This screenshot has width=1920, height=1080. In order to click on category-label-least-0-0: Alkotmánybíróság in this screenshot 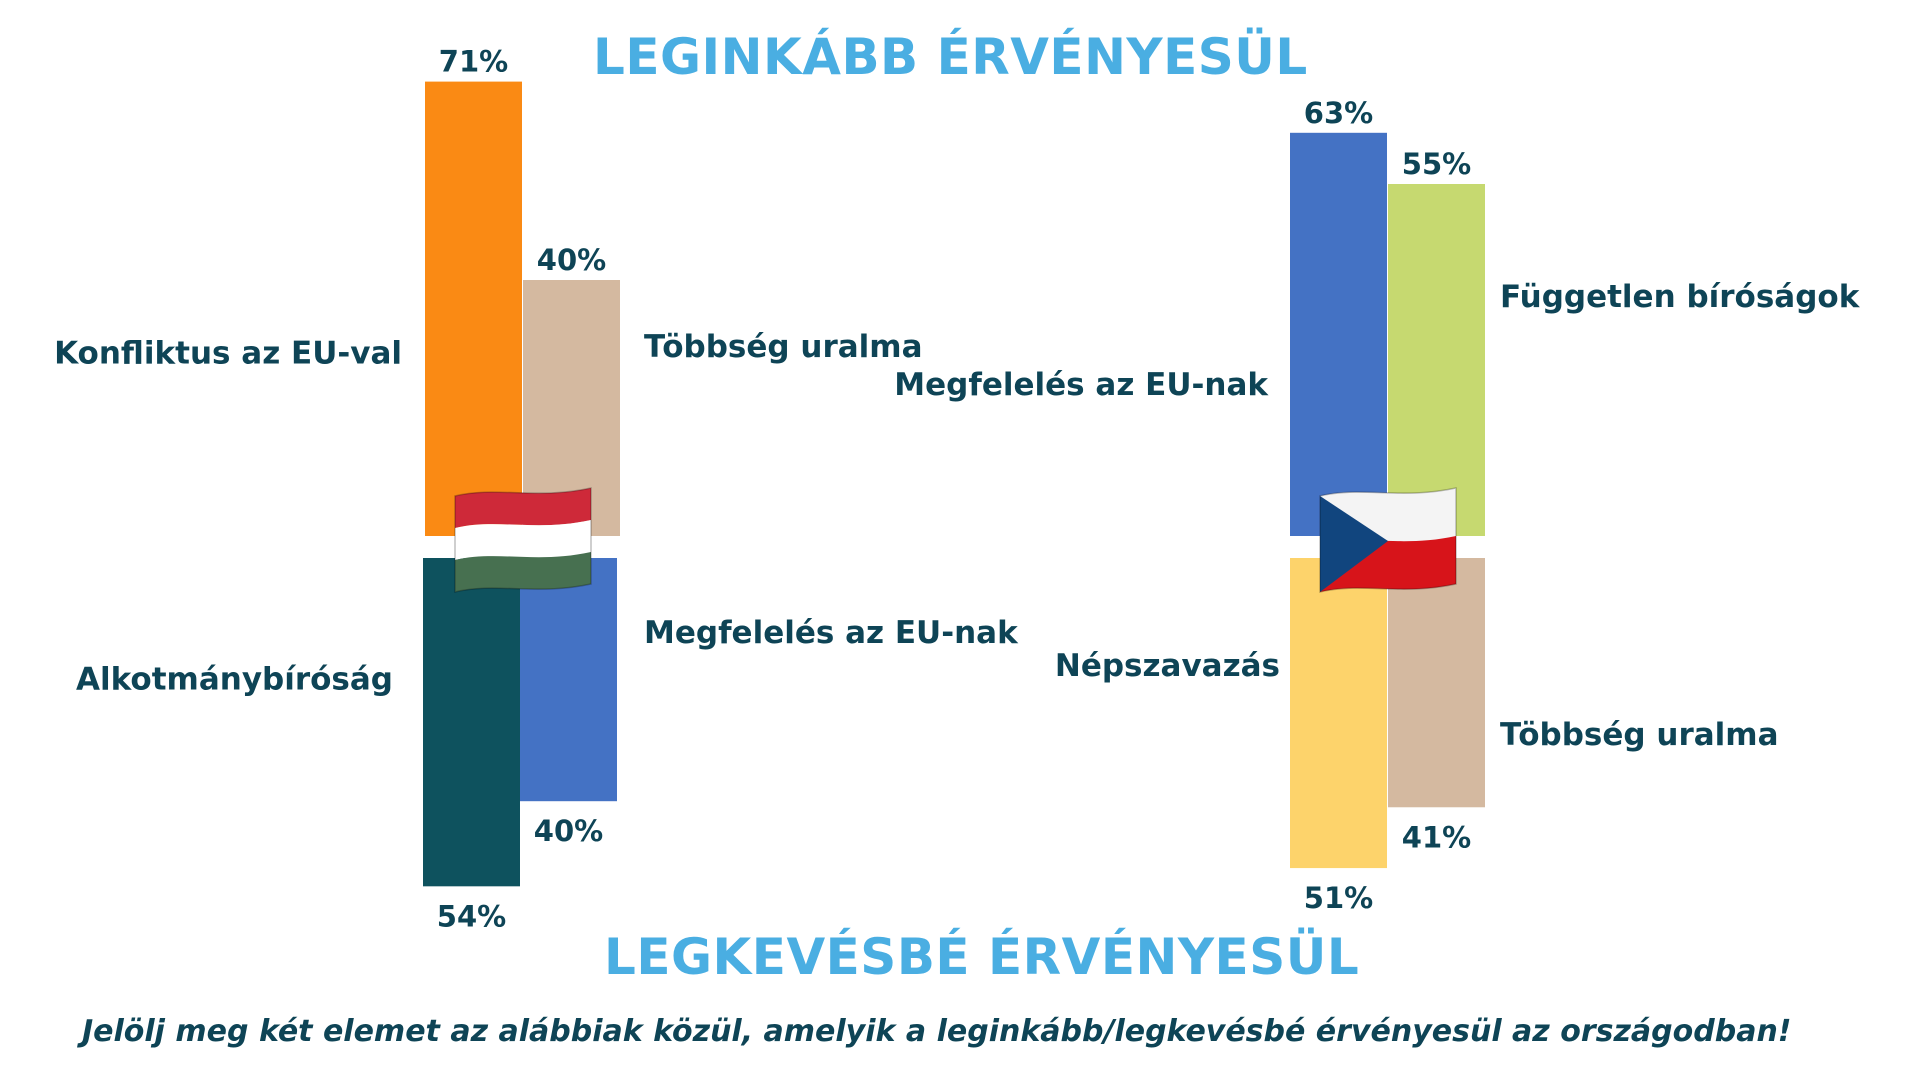, I will do `click(234, 679)`.